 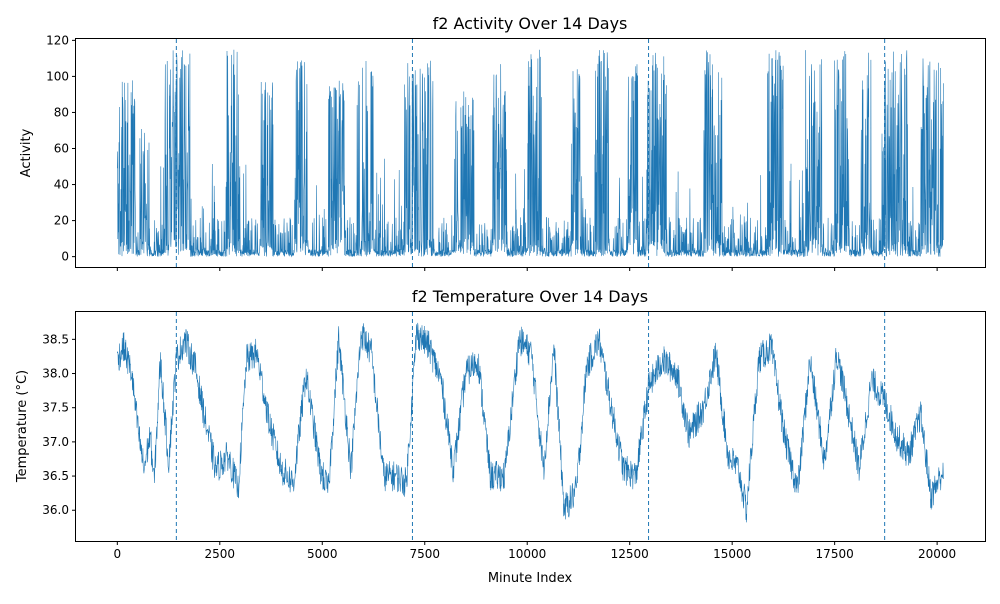 I want to click on temperature-y-axis-label: Temperature (°C), so click(x=22, y=426).